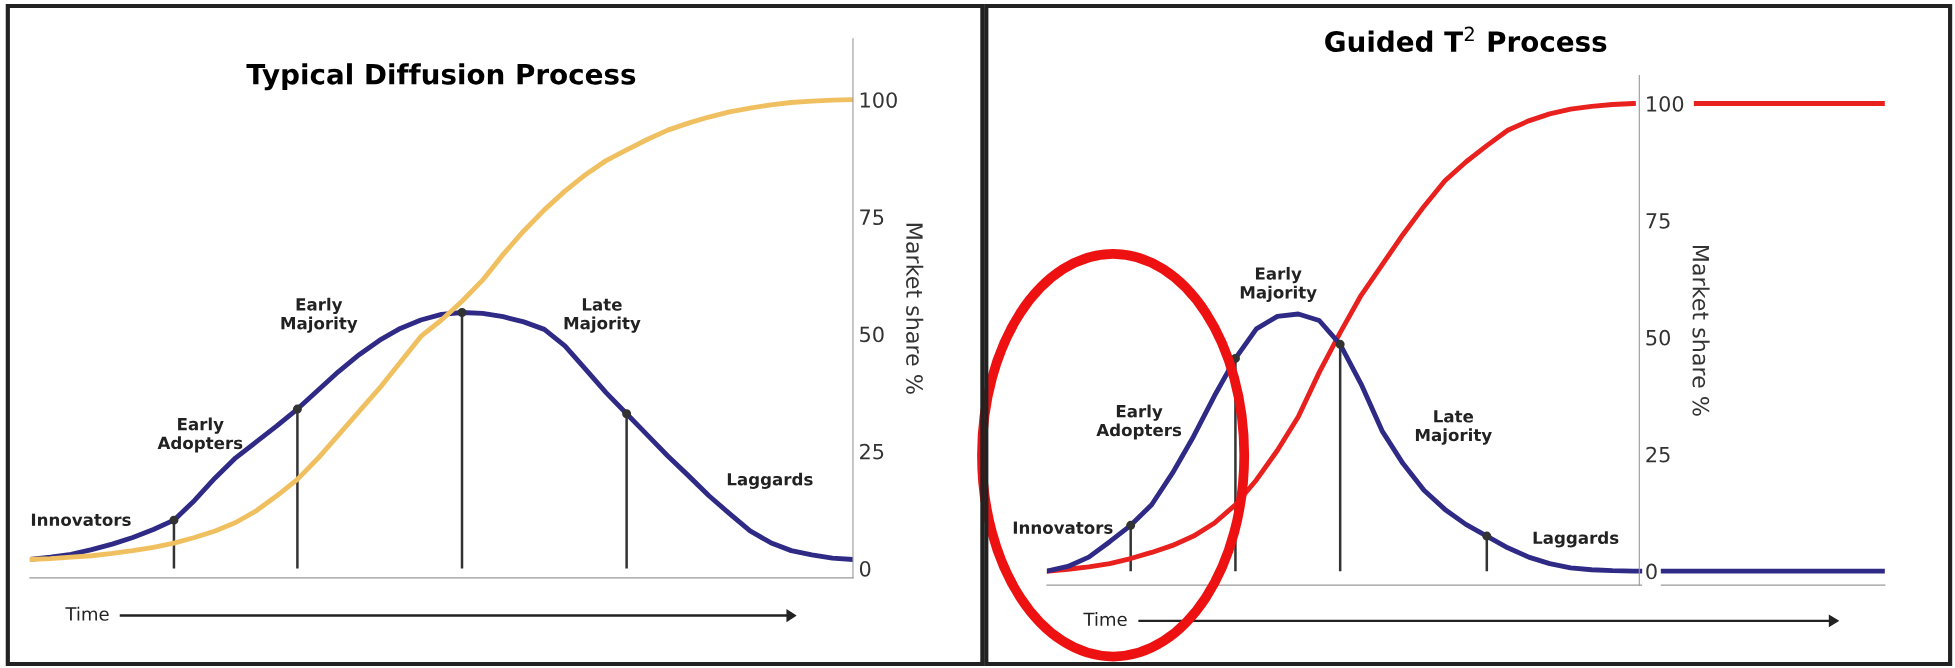 Image resolution: width=1955 pixels, height=668 pixels. What do you see at coordinates (1466, 39) in the screenshot?
I see `chart-title: Guided T$^{2}$ Process` at bounding box center [1466, 39].